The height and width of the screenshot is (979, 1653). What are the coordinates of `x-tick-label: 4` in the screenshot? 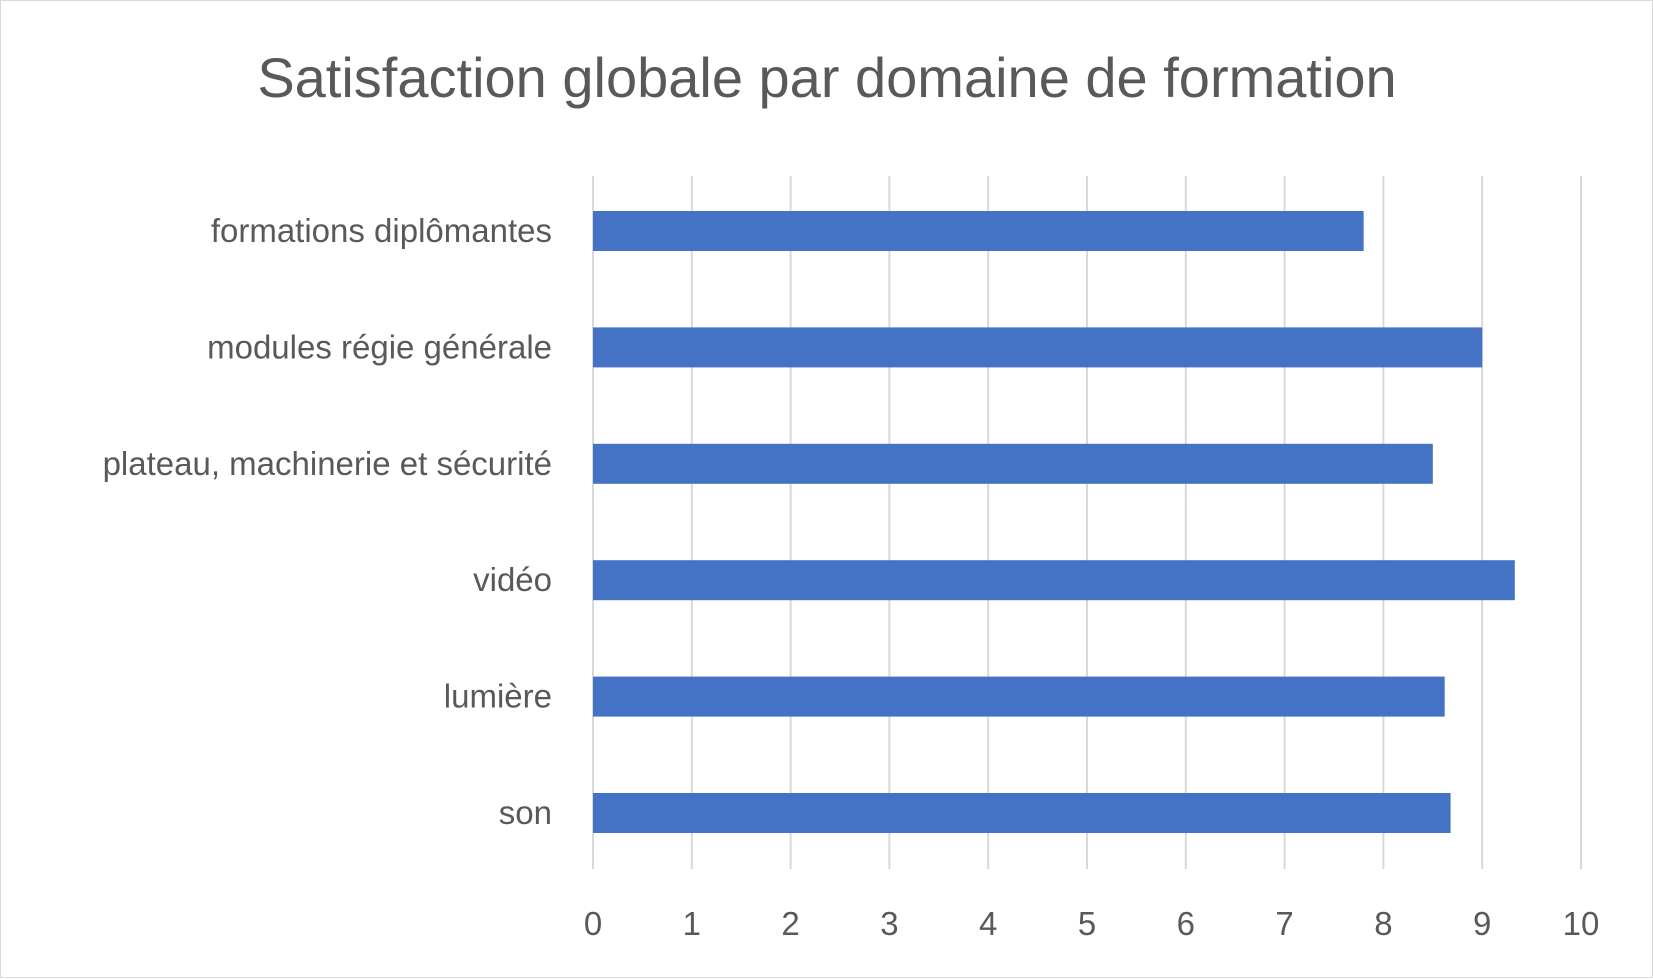 It's located at (988, 923).